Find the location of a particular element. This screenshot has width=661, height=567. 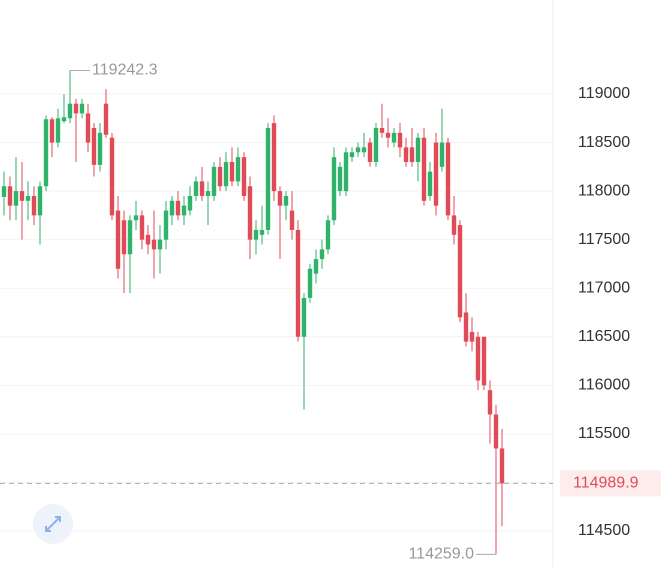

y-tick-label: 118000 is located at coordinates (604, 190).